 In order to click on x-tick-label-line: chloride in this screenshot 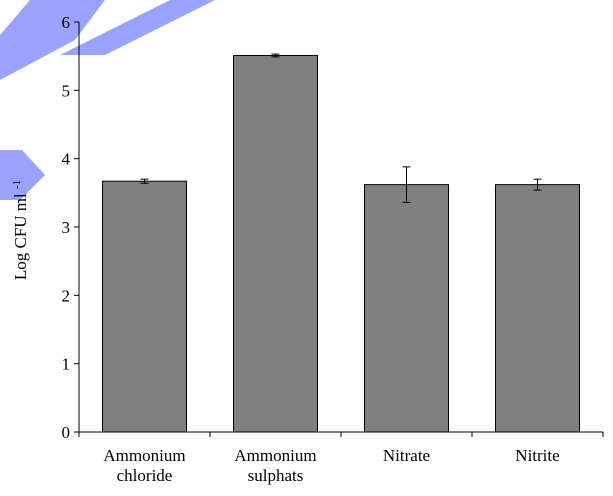, I will do `click(145, 475)`.